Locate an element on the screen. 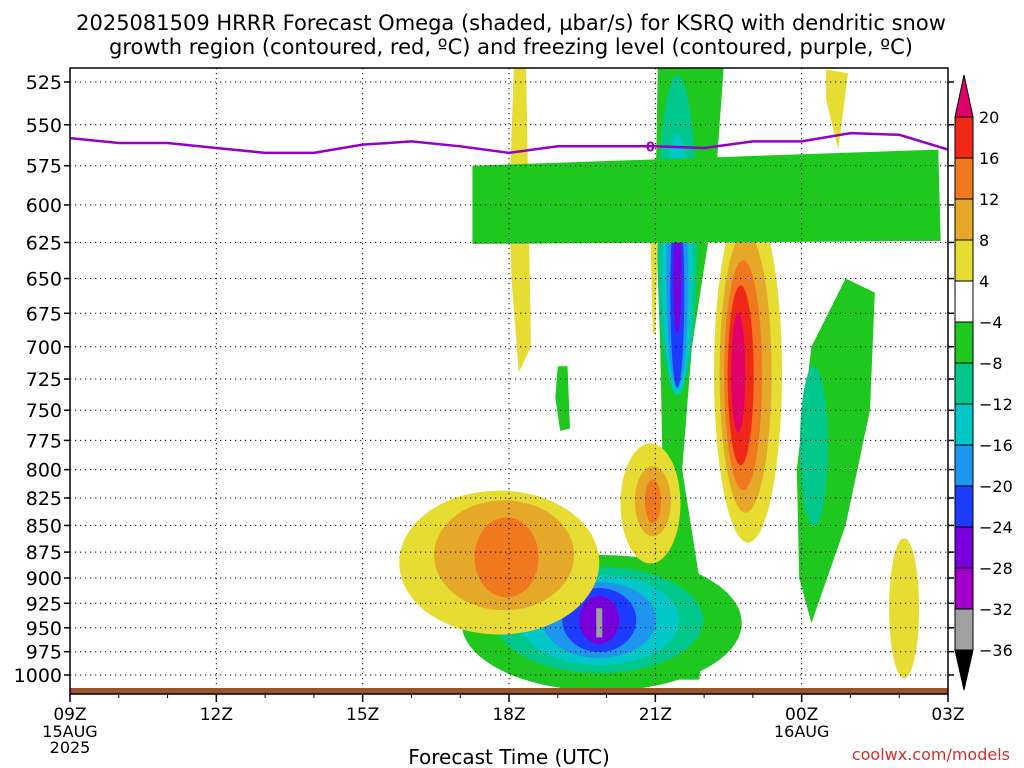  x-tick-label: 00Z is located at coordinates (801, 715).